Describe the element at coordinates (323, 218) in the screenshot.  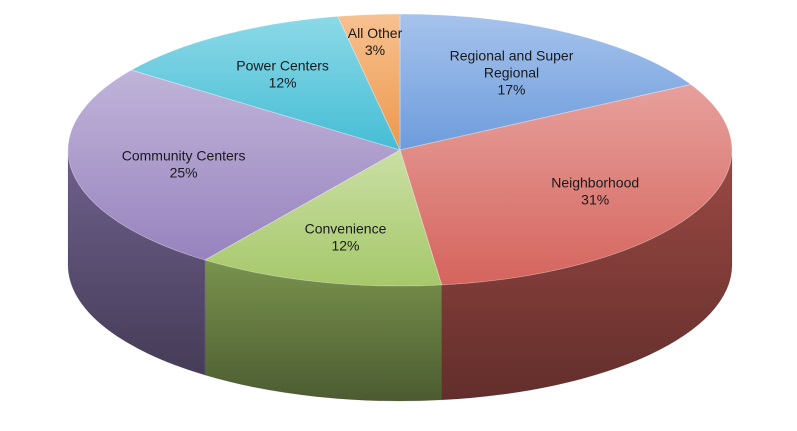
I see `slice-convenience` at that location.